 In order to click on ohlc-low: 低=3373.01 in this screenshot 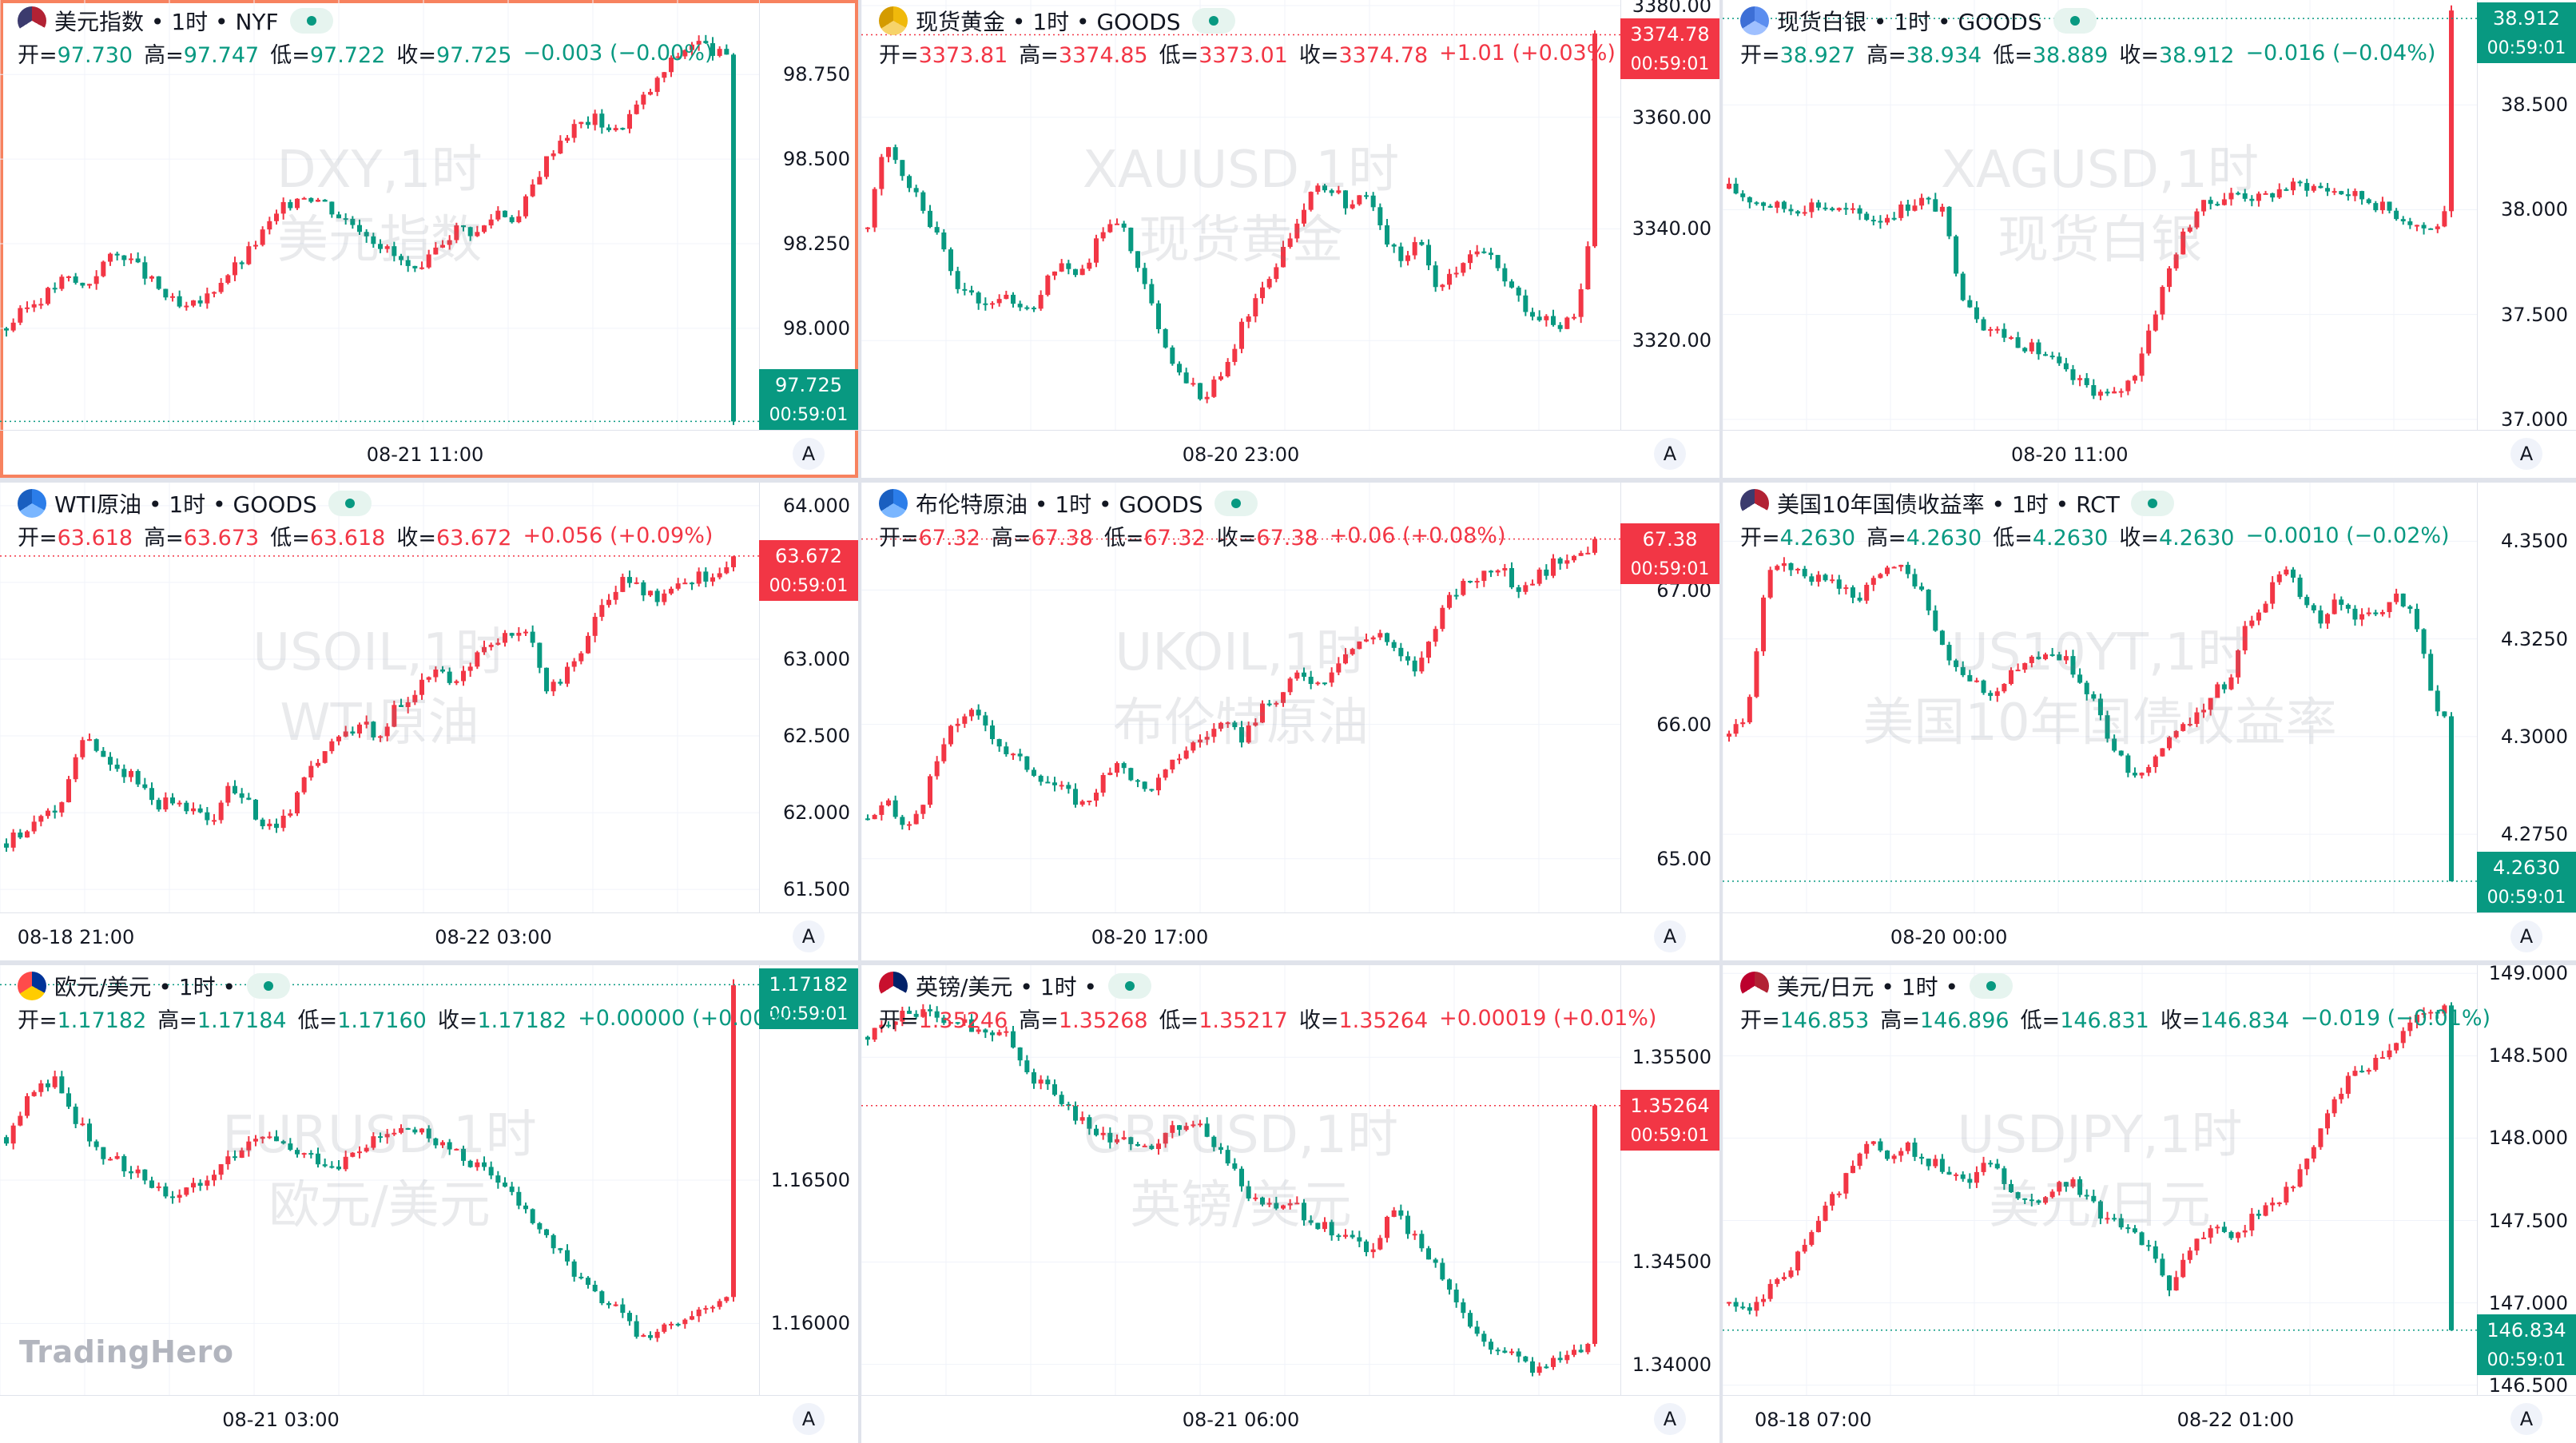, I will do `click(1223, 53)`.